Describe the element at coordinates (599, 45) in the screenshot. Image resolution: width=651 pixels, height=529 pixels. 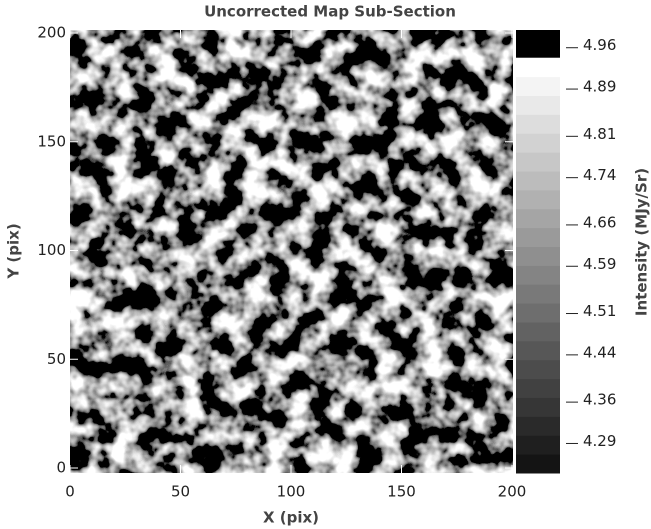
I see `colorbar-tick-label: 4.96` at that location.